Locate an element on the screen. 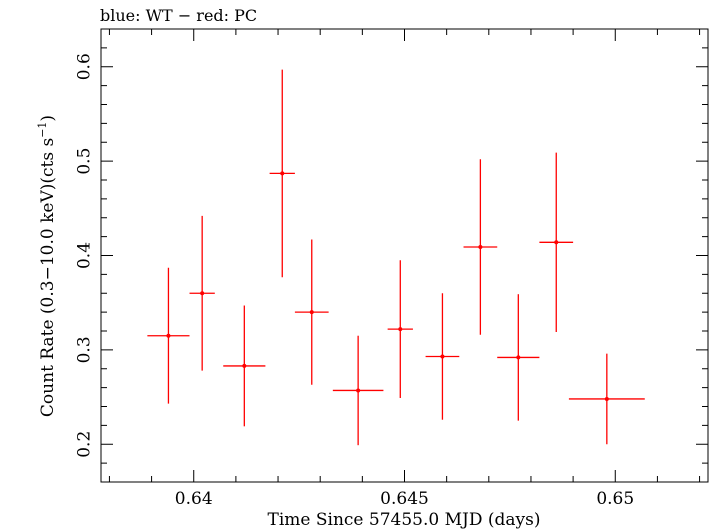 The width and height of the screenshot is (709, 532). y-tick-label: 0.4 is located at coordinates (85, 255).